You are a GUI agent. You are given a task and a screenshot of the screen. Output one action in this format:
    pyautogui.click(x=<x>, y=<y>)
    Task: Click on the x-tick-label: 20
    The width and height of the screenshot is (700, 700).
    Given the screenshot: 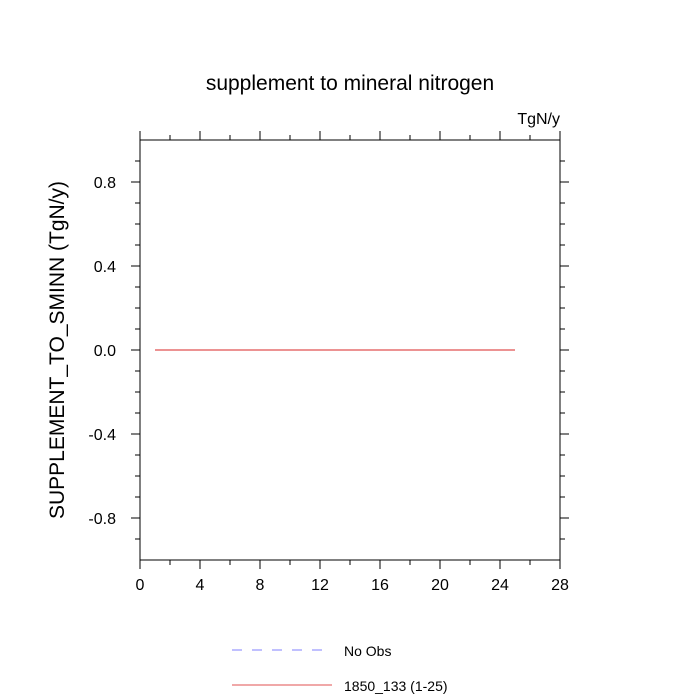 What is the action you would take?
    pyautogui.click(x=440, y=585)
    